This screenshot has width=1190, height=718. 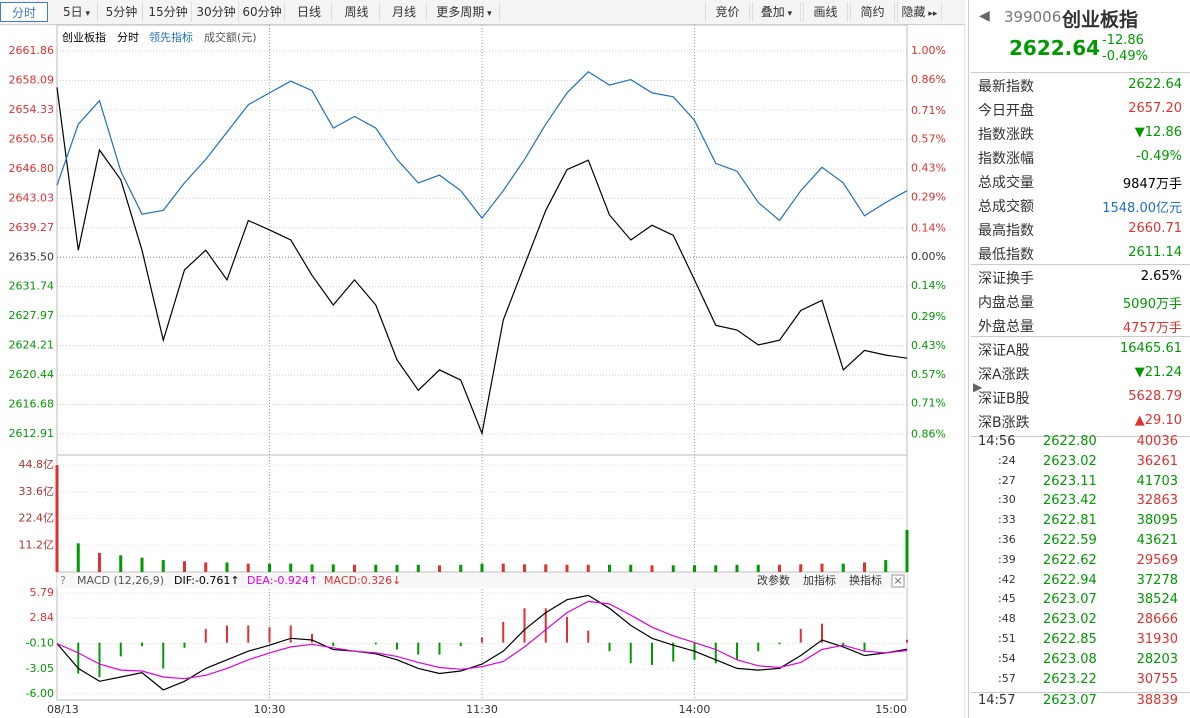 What do you see at coordinates (464, 12) in the screenshot?
I see `period-tab: 更多周期 ▾` at bounding box center [464, 12].